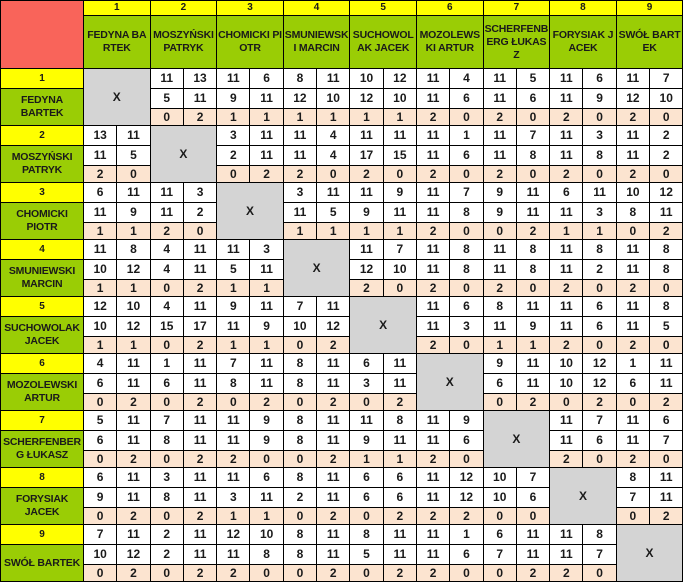 The height and width of the screenshot is (582, 683). I want to click on diagonal-cell-5: X, so click(383, 325).